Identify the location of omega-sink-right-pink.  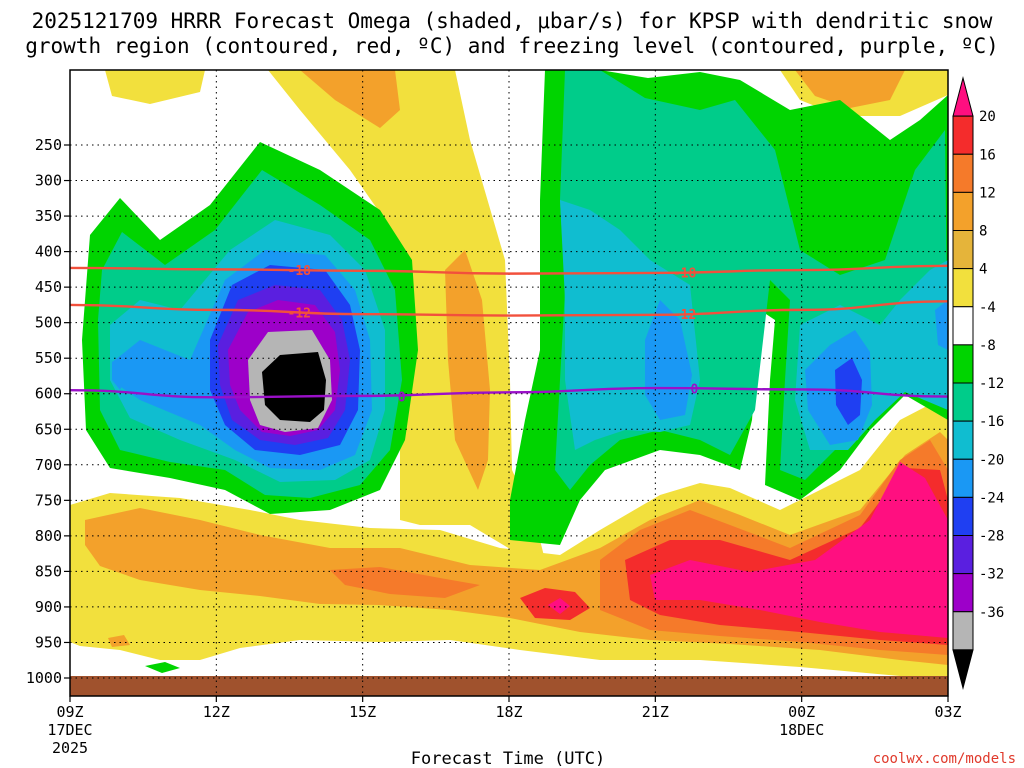
(799, 550).